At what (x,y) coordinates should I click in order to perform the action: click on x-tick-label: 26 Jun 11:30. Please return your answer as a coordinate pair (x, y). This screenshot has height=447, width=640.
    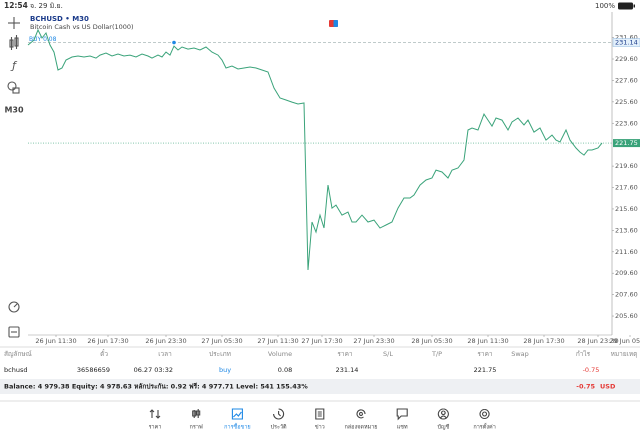
    Looking at the image, I should click on (55, 341).